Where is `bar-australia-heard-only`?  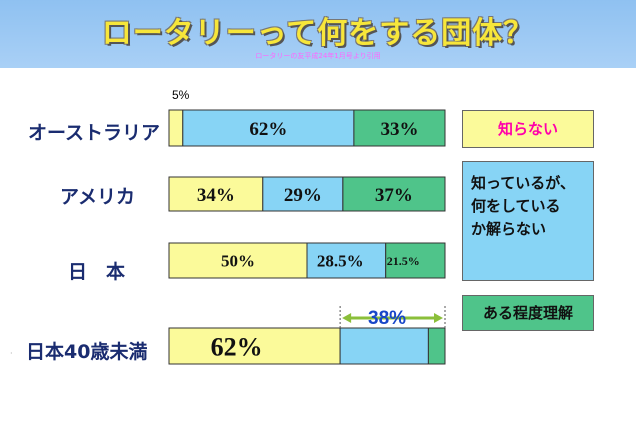
bar-australia-heard-only is located at coordinates (268, 128).